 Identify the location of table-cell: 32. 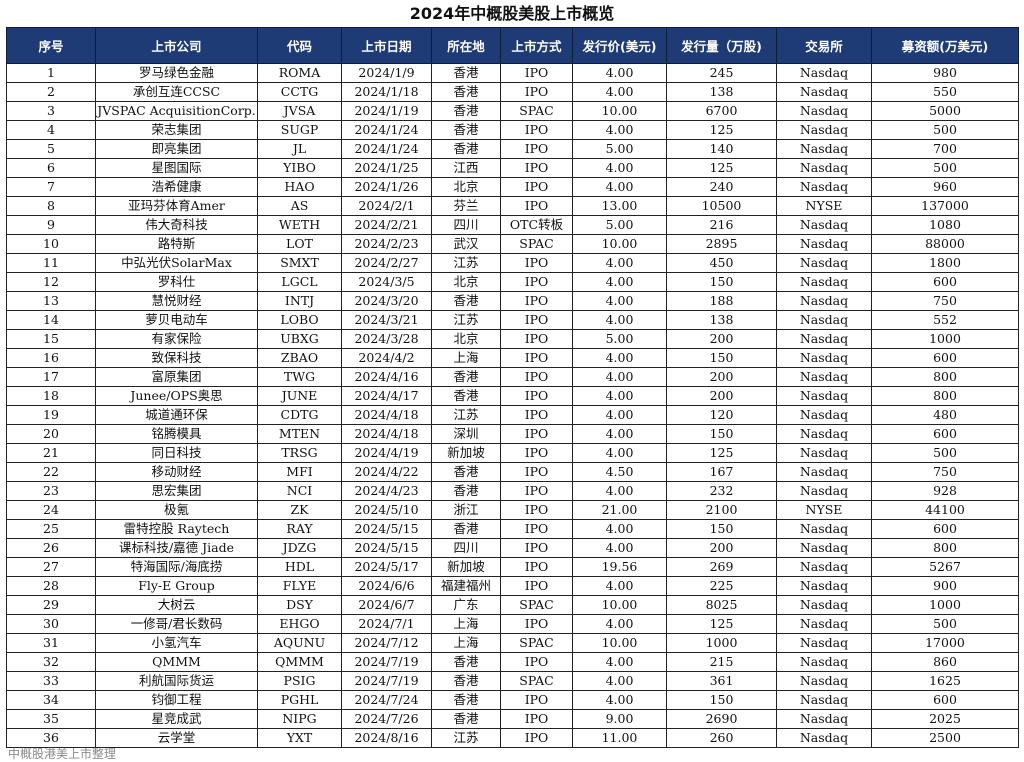
(51, 662).